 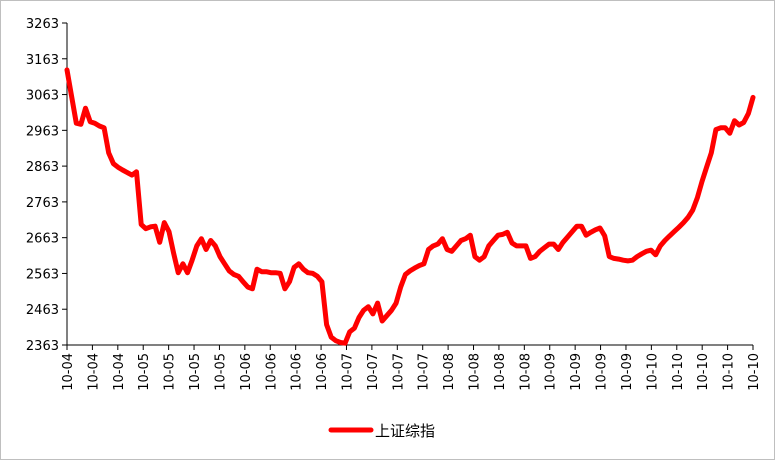 What do you see at coordinates (42, 131) in the screenshot?
I see `y-tick-label: 2963` at bounding box center [42, 131].